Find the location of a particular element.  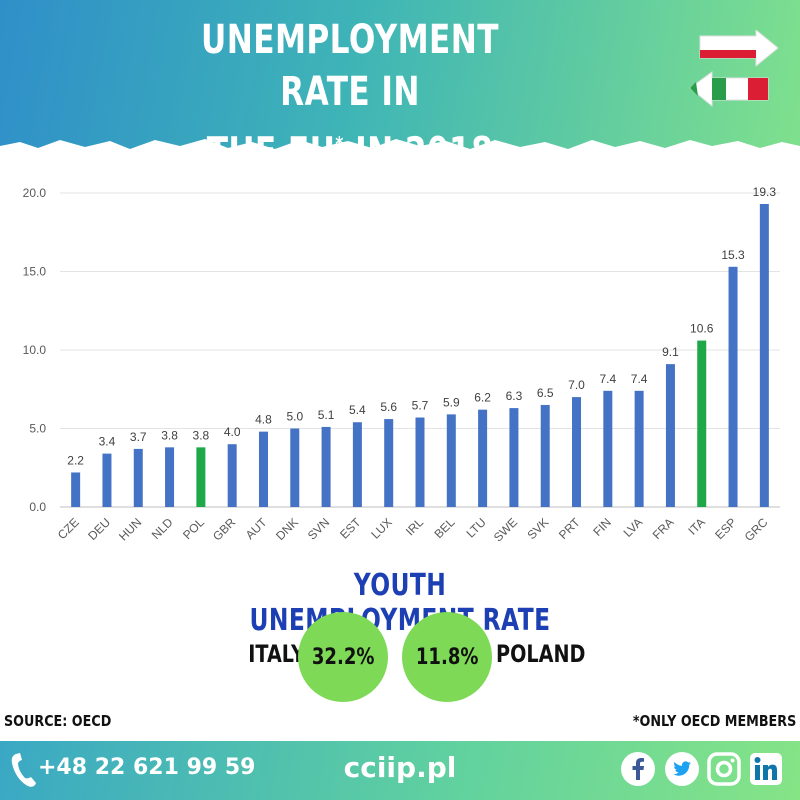

youth-section-title: YOUTH UNEMPLOYMENT RATE is located at coordinates (400, 603).